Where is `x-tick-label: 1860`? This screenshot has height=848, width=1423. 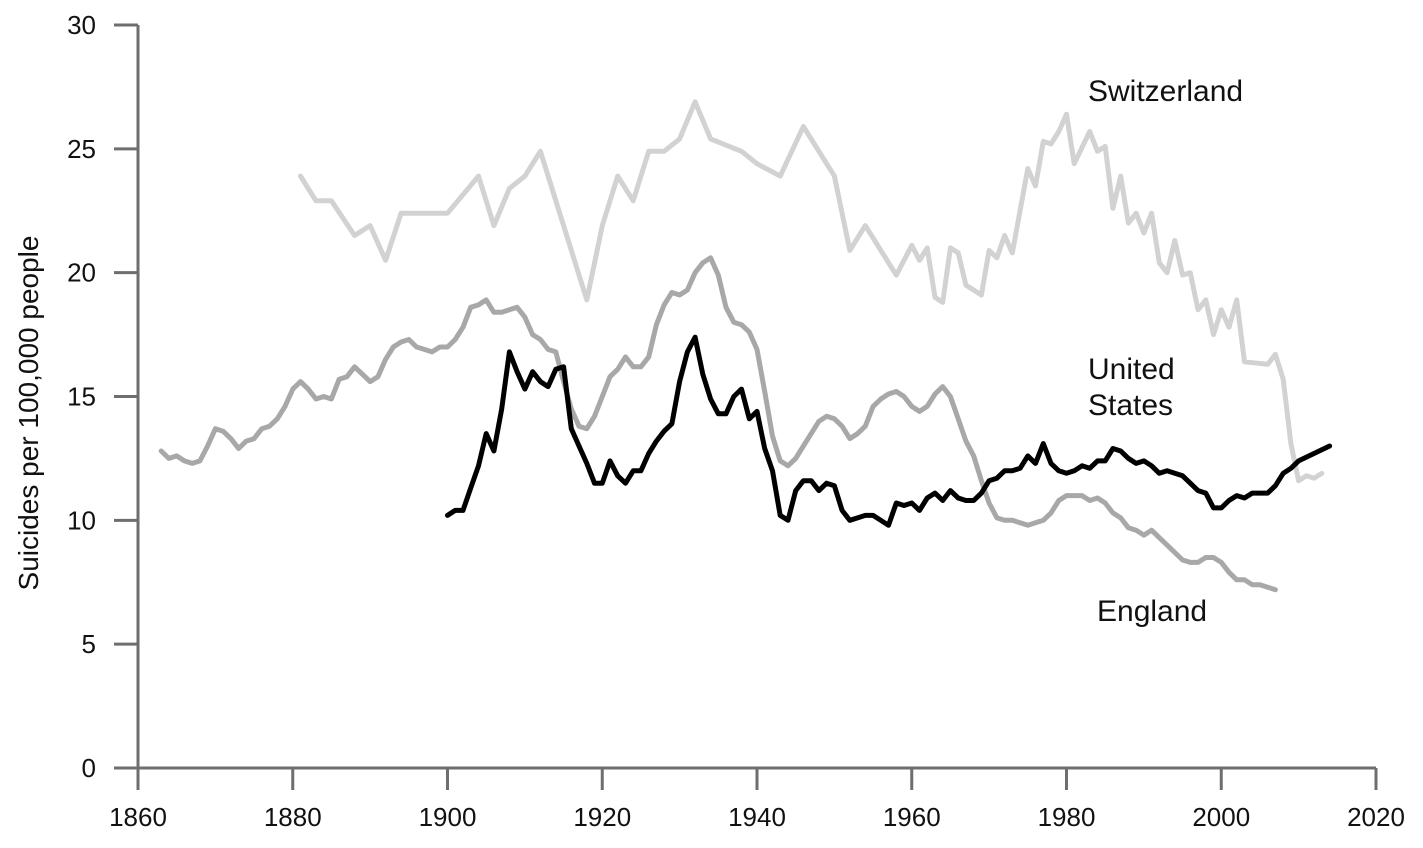
x-tick-label: 1860 is located at coordinates (138, 817).